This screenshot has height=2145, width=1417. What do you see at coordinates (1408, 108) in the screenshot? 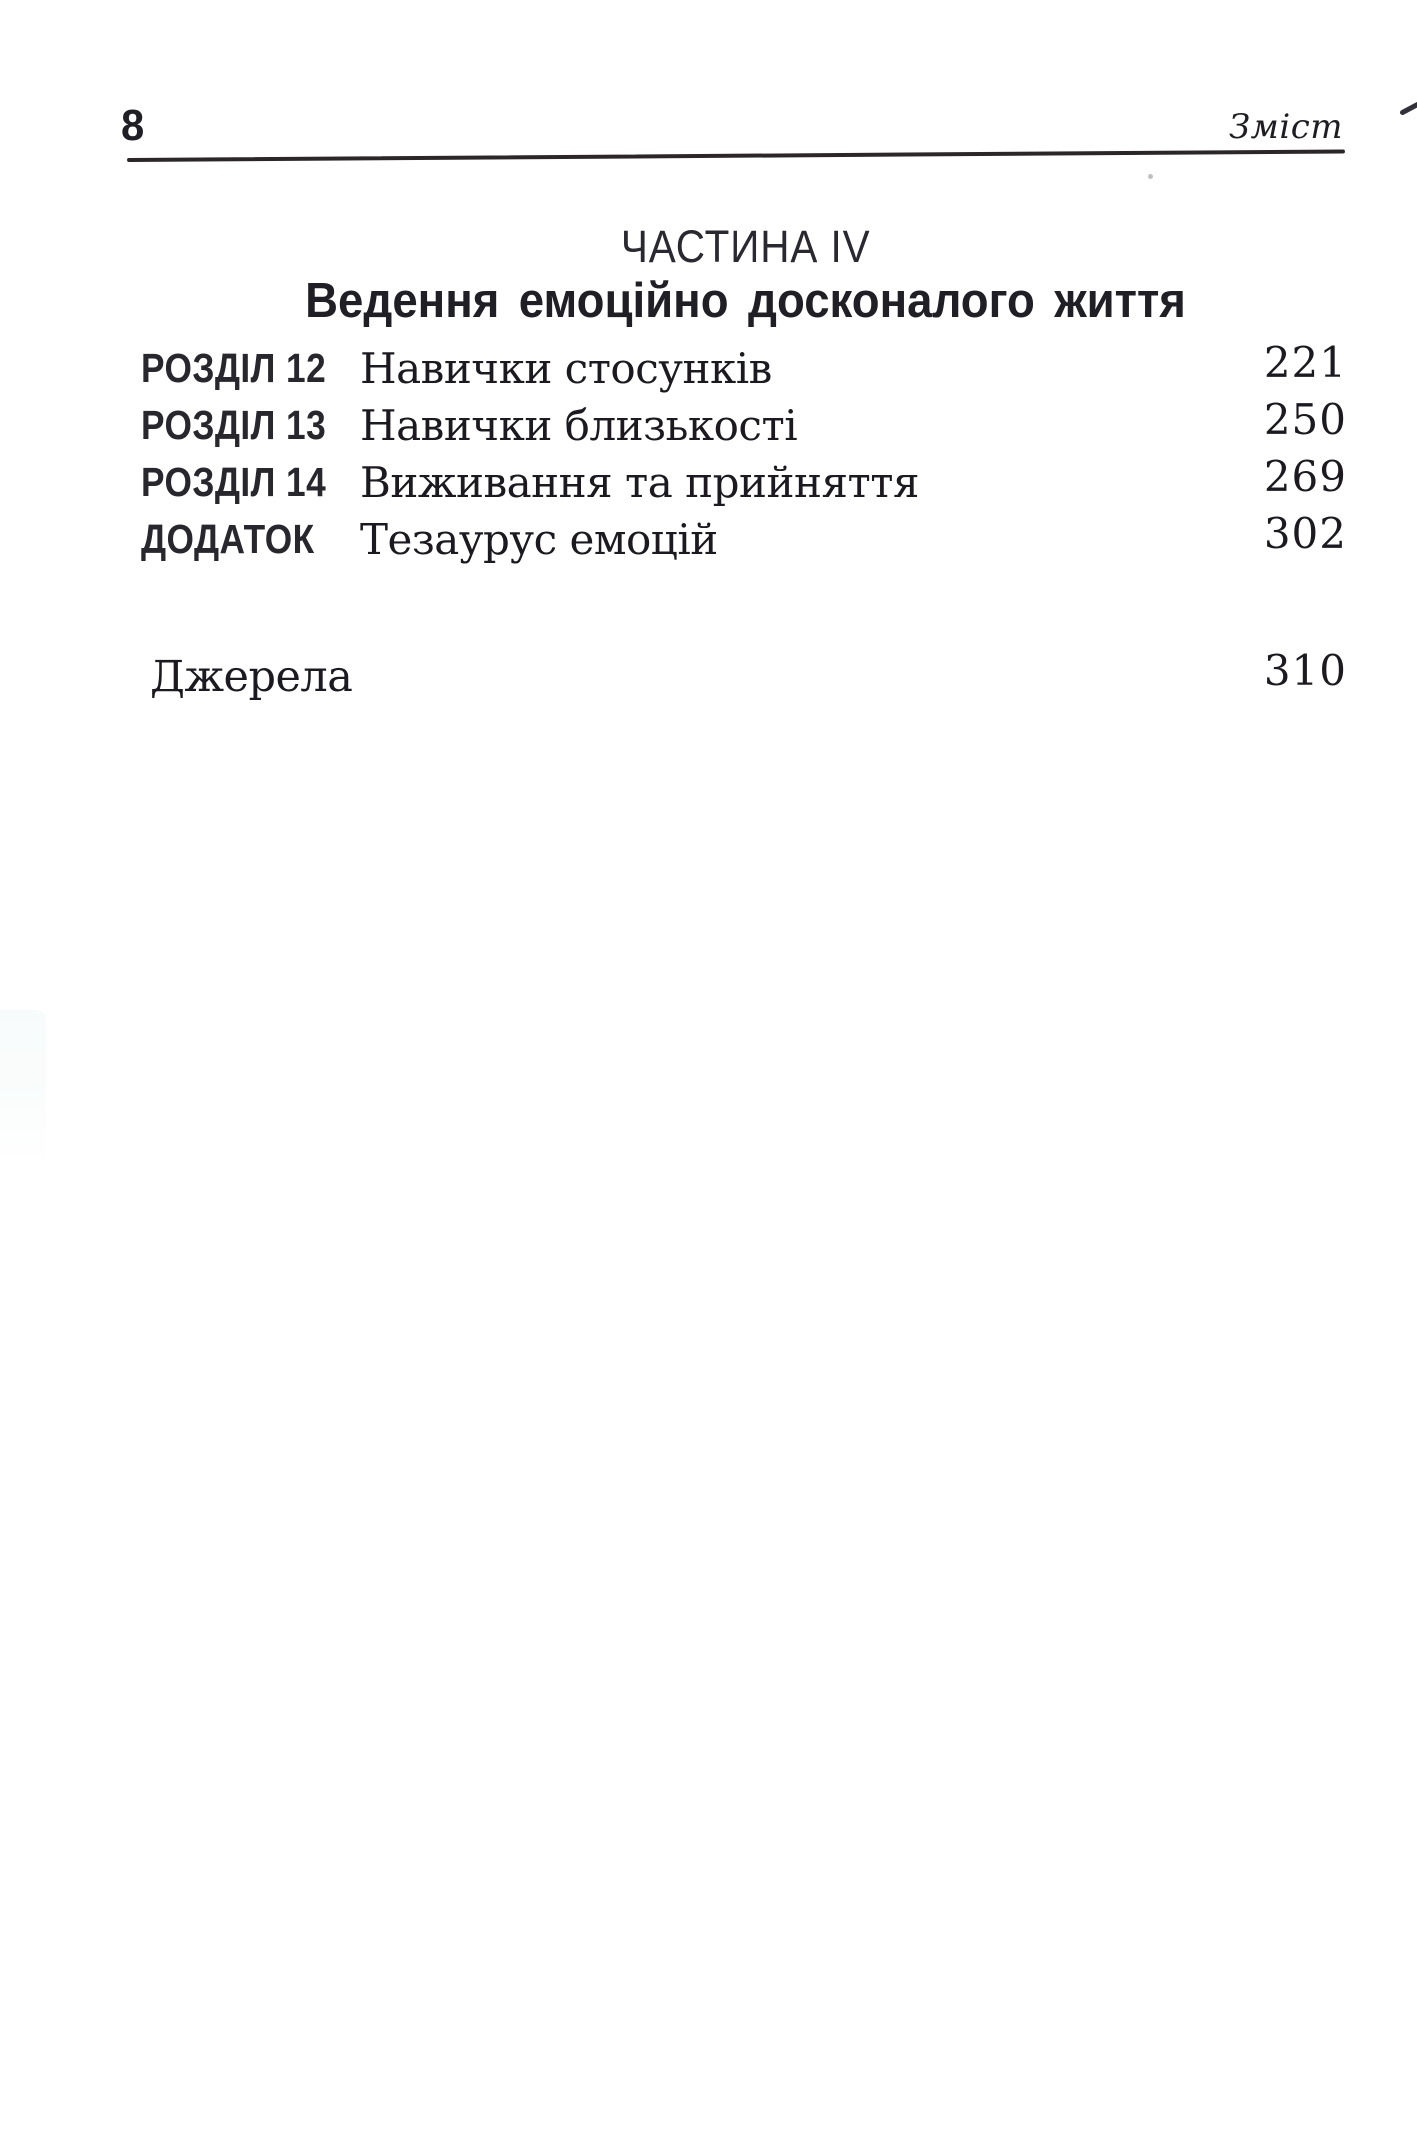
I see `scan-artifact-corner-tick` at bounding box center [1408, 108].